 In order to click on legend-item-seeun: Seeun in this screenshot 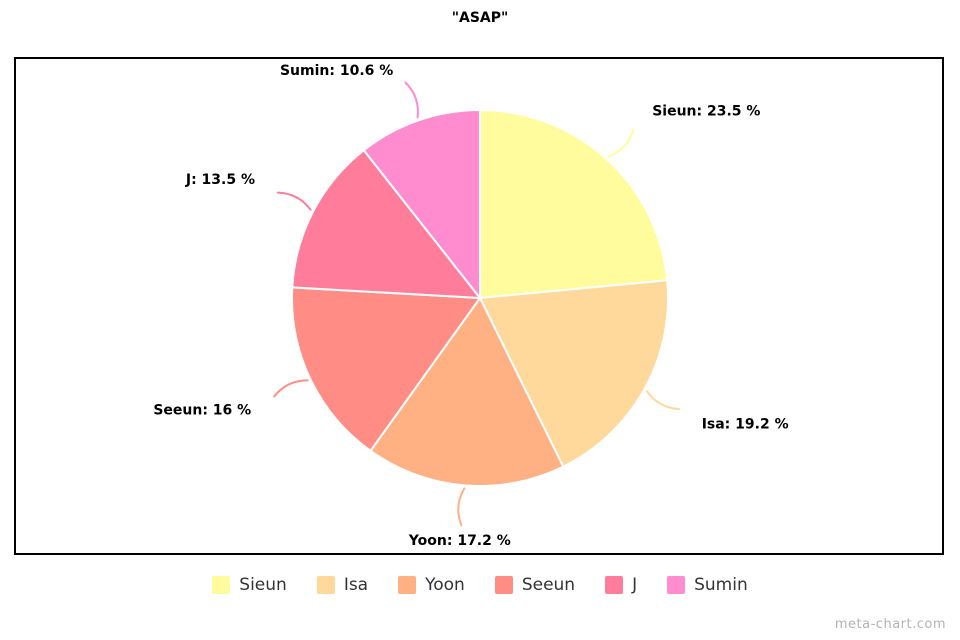, I will do `click(535, 585)`.